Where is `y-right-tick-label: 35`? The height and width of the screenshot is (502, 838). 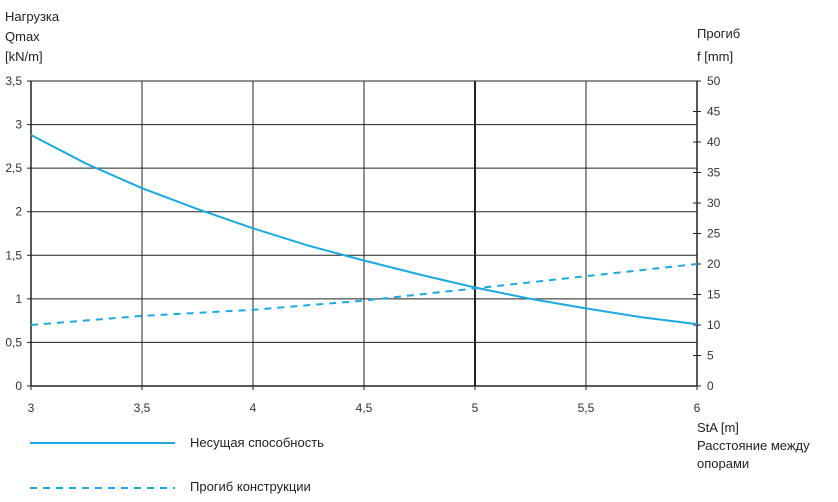 y-right-tick-label: 35 is located at coordinates (714, 173).